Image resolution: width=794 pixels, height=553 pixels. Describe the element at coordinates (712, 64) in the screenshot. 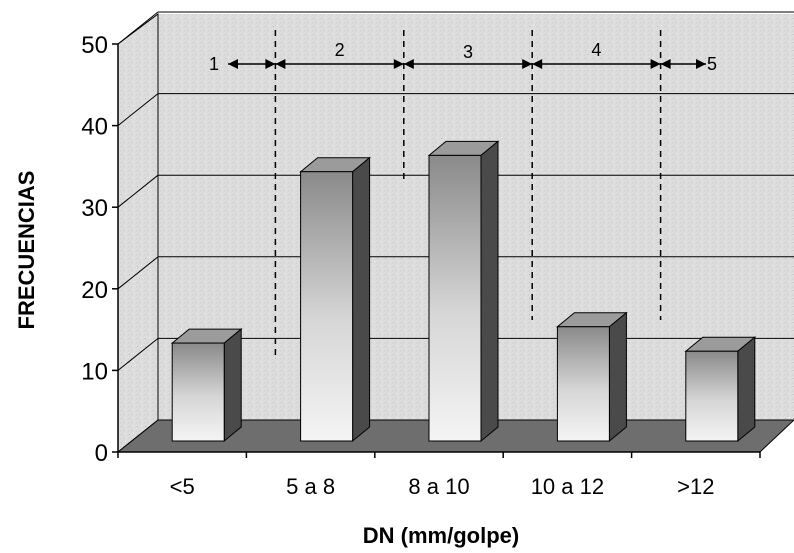

I see `zone-label: 5` at that location.